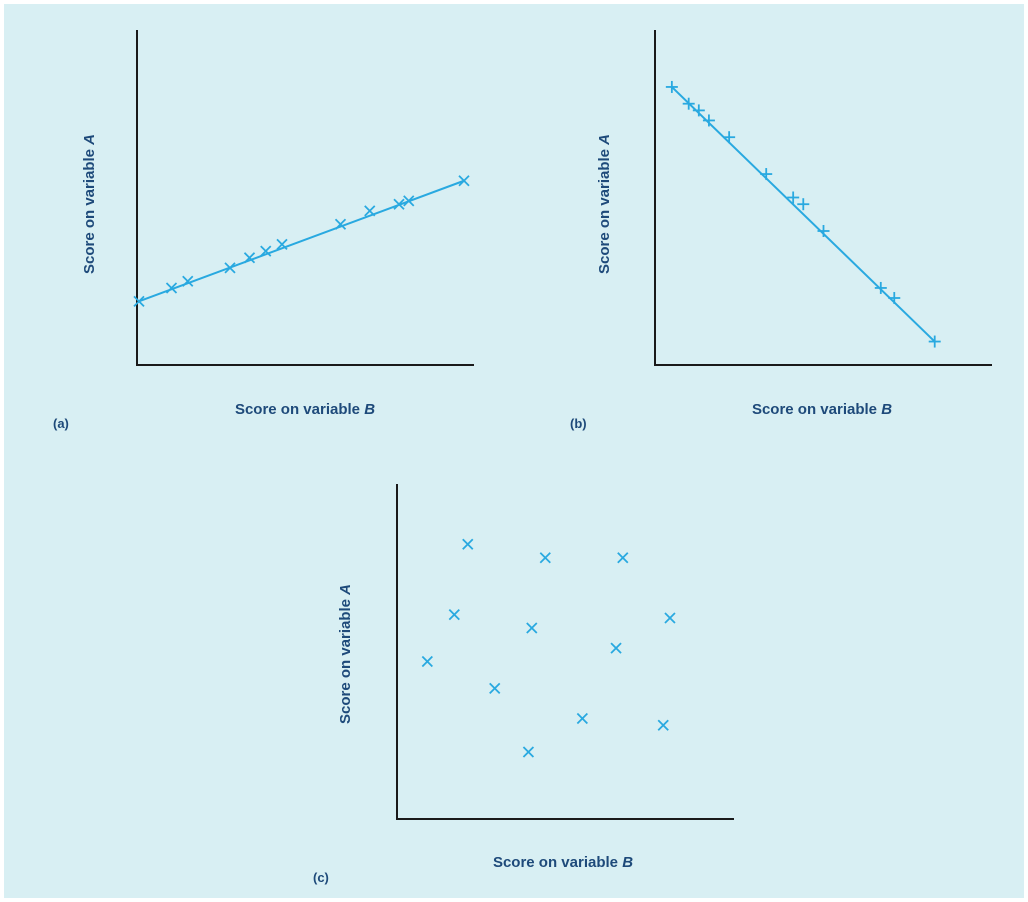 The width and height of the screenshot is (1028, 902). I want to click on panel-a-marks, so click(301, 241).